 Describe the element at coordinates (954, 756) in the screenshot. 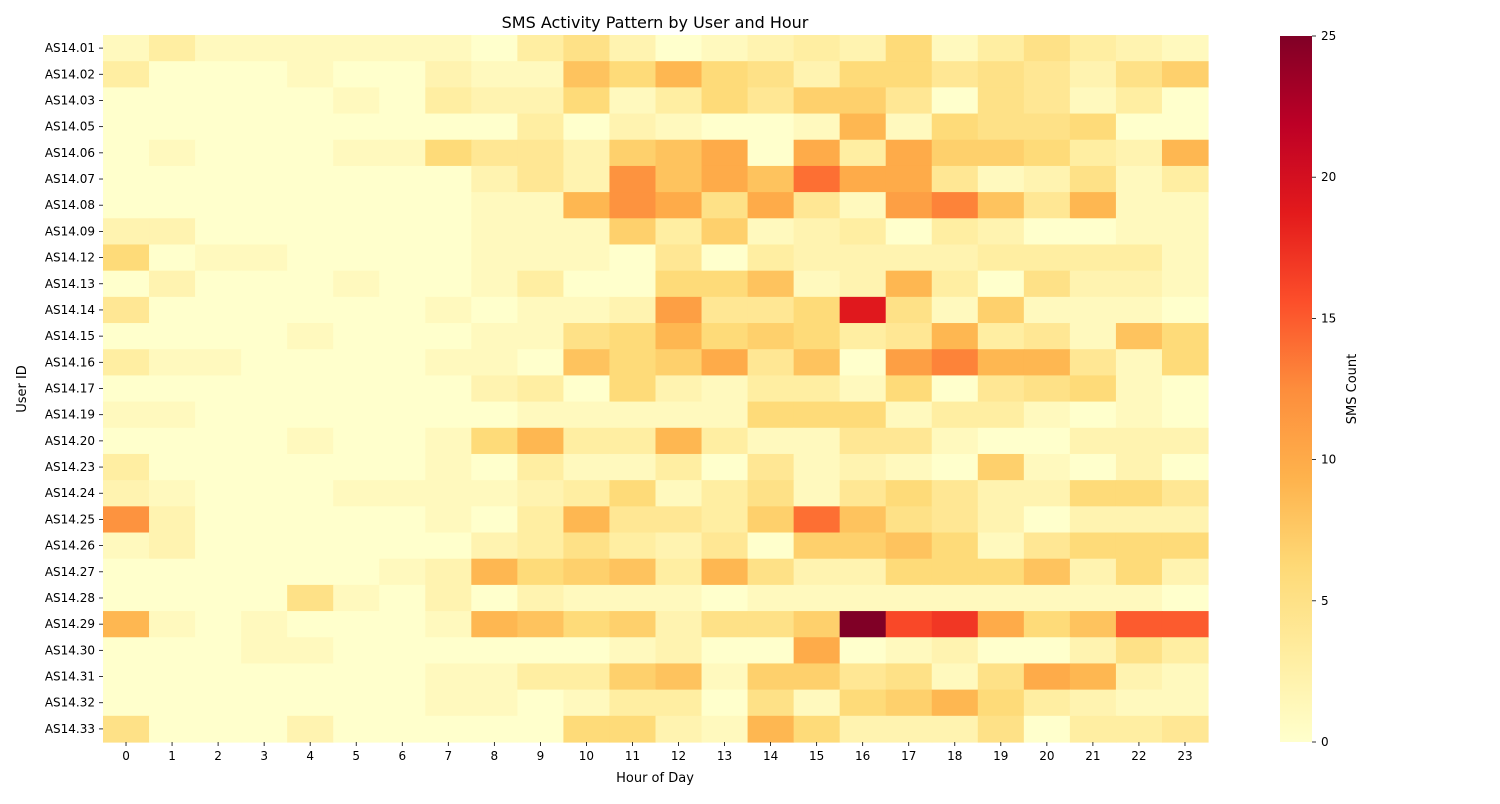

I see `x-tick-label: 18` at that location.